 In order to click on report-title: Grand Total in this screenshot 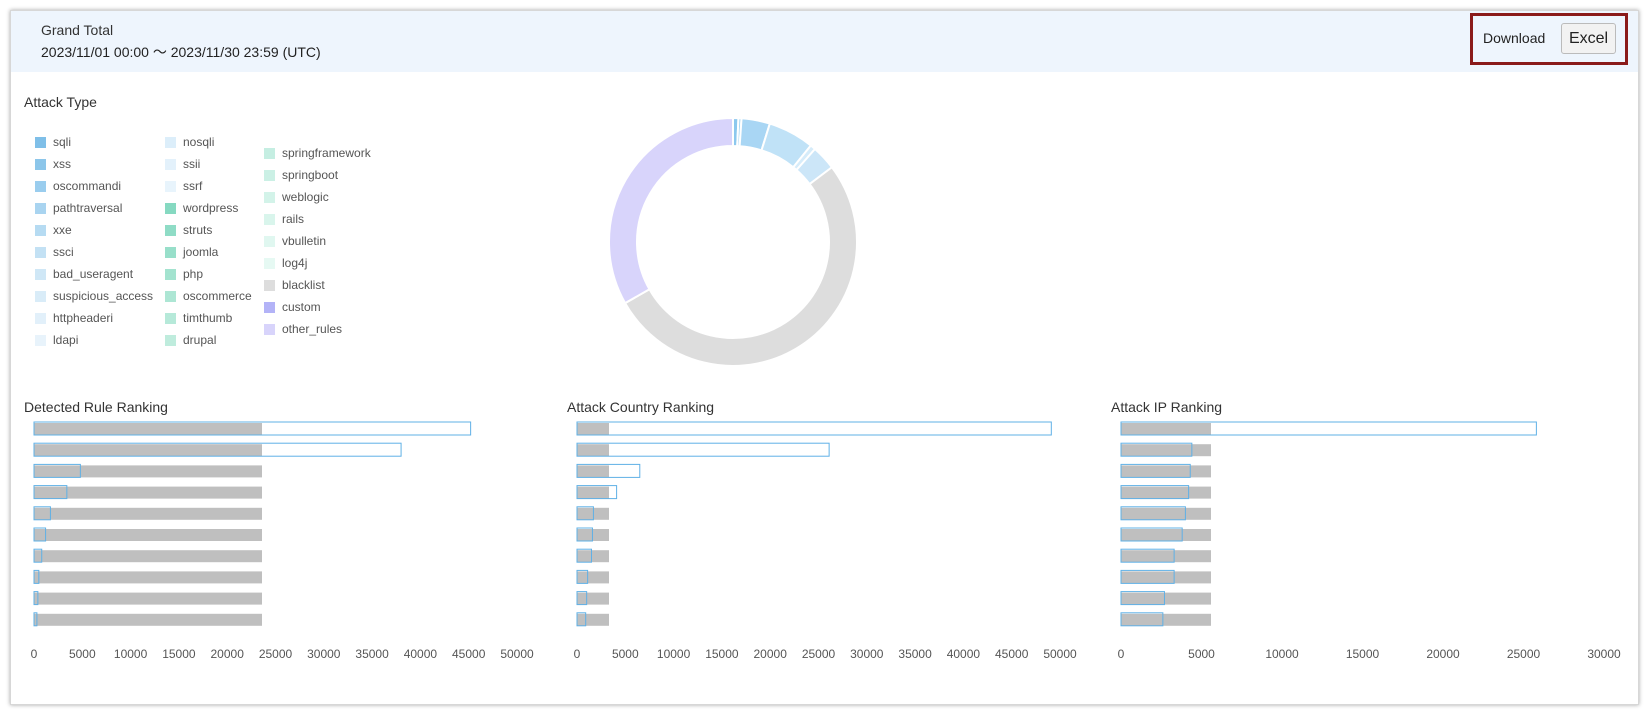, I will do `click(77, 30)`.